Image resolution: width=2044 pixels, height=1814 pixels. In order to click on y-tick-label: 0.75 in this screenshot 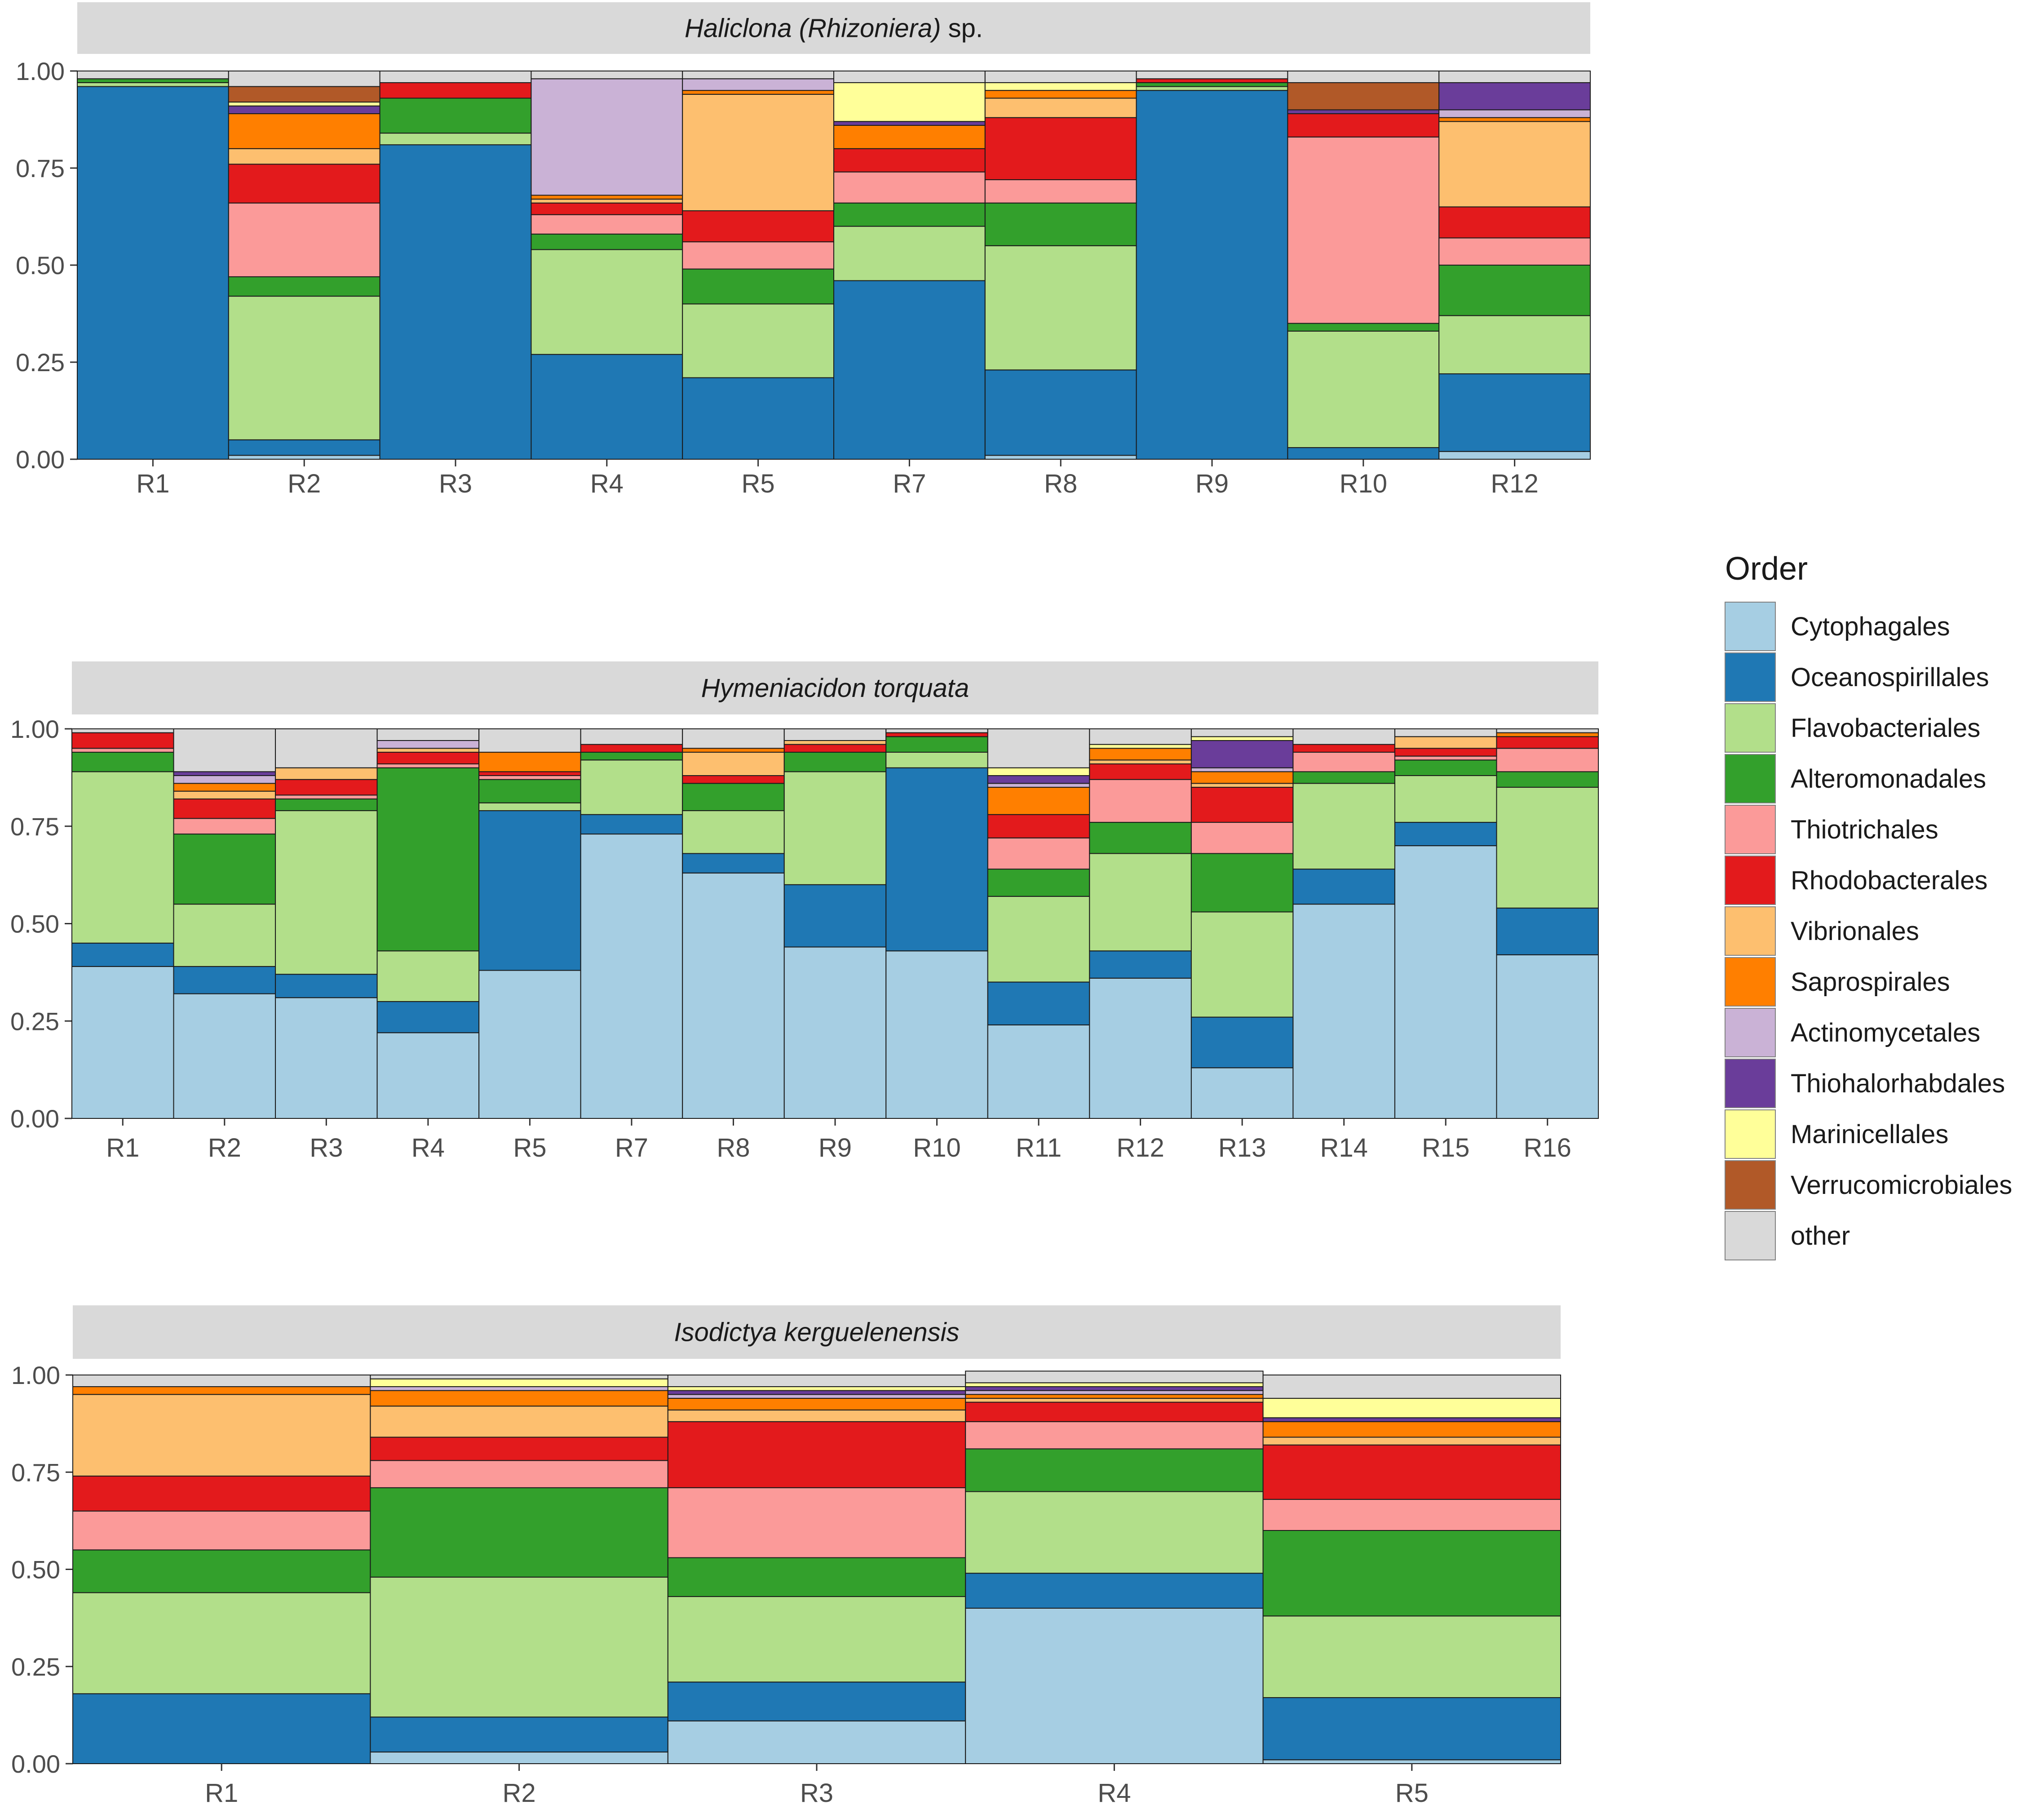, I will do `click(40, 168)`.